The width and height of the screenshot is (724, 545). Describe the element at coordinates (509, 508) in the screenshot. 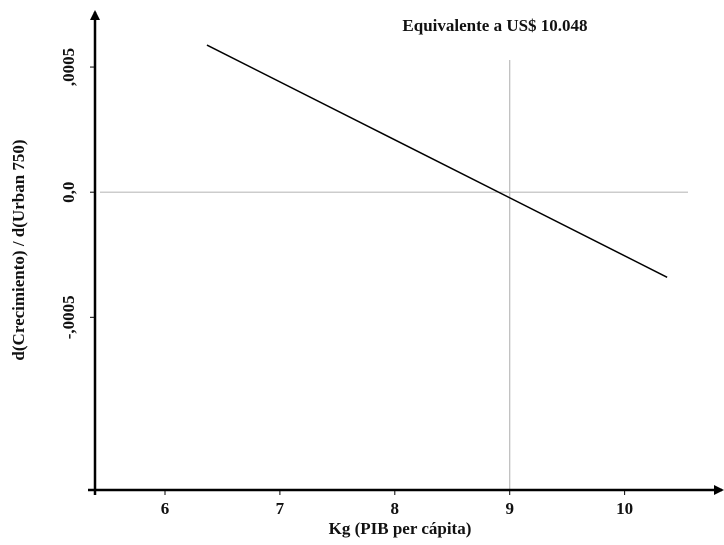

I see `x-tick-label: 9` at that location.